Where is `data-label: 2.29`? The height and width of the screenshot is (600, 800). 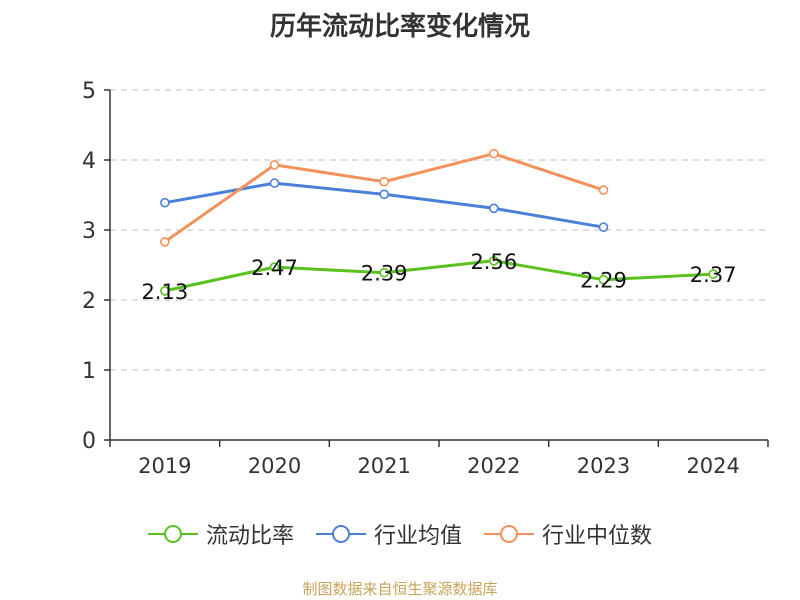
data-label: 2.29 is located at coordinates (603, 281).